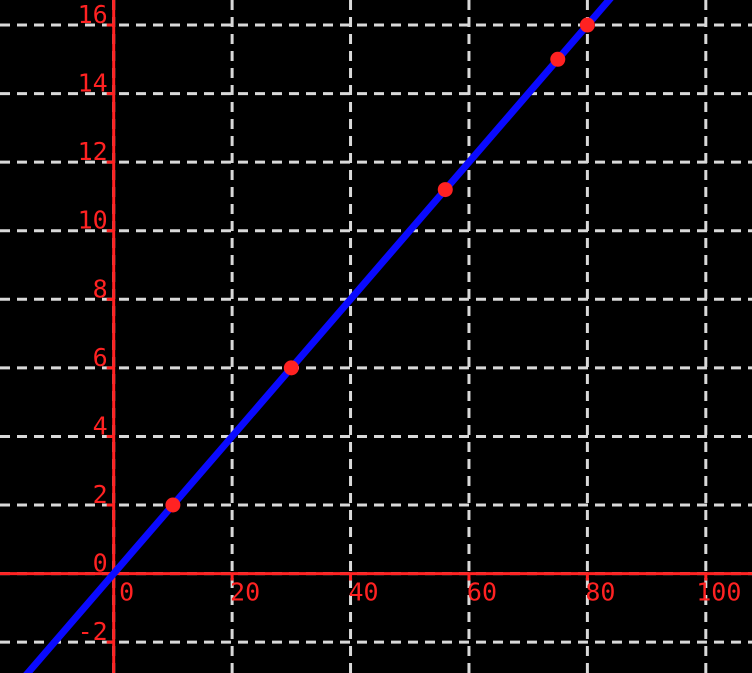 This screenshot has height=673, width=752. What do you see at coordinates (93, 14) in the screenshot?
I see `y-tick-label: 16` at bounding box center [93, 14].